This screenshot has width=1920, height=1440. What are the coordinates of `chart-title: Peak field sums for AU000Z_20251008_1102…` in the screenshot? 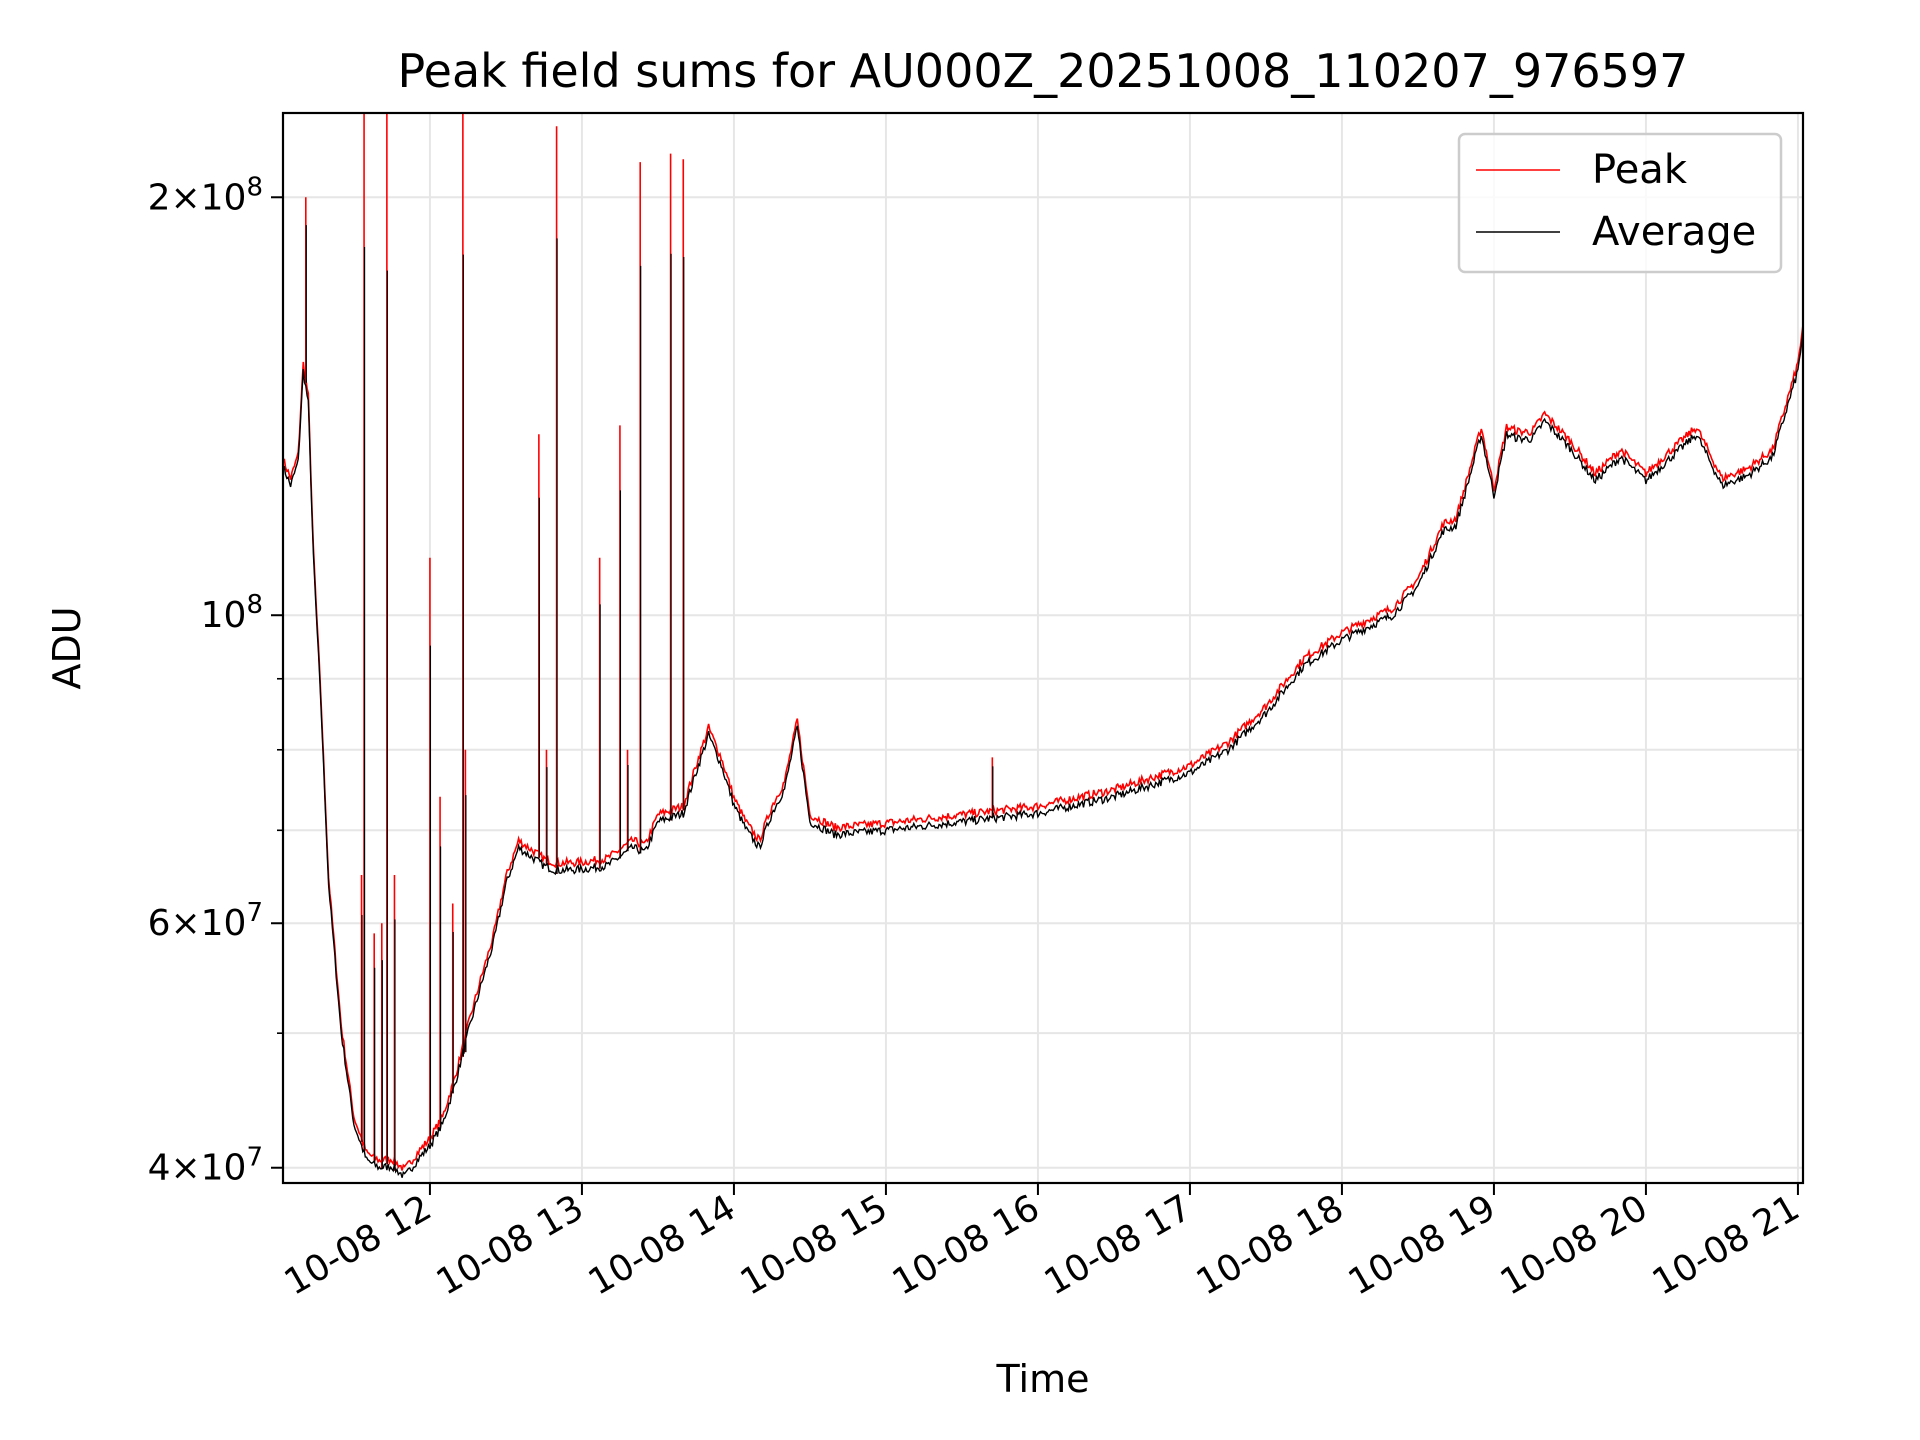 It's located at (1043, 71).